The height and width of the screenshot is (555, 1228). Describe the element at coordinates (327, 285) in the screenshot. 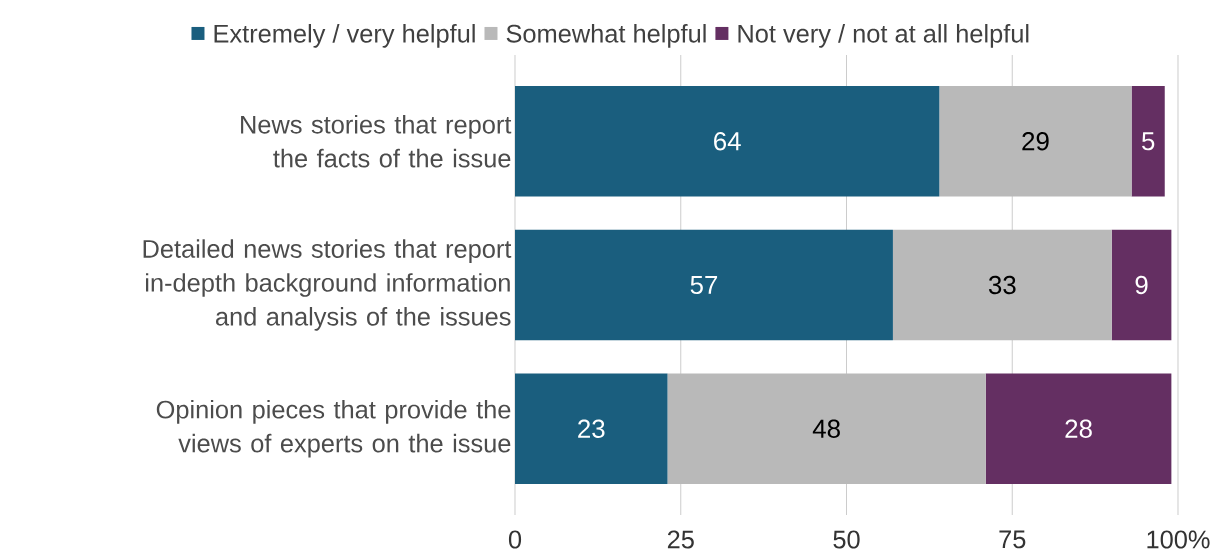

I see `y-tick-label: Detailed news stories that report in-depth background information and analysis of the issues` at that location.